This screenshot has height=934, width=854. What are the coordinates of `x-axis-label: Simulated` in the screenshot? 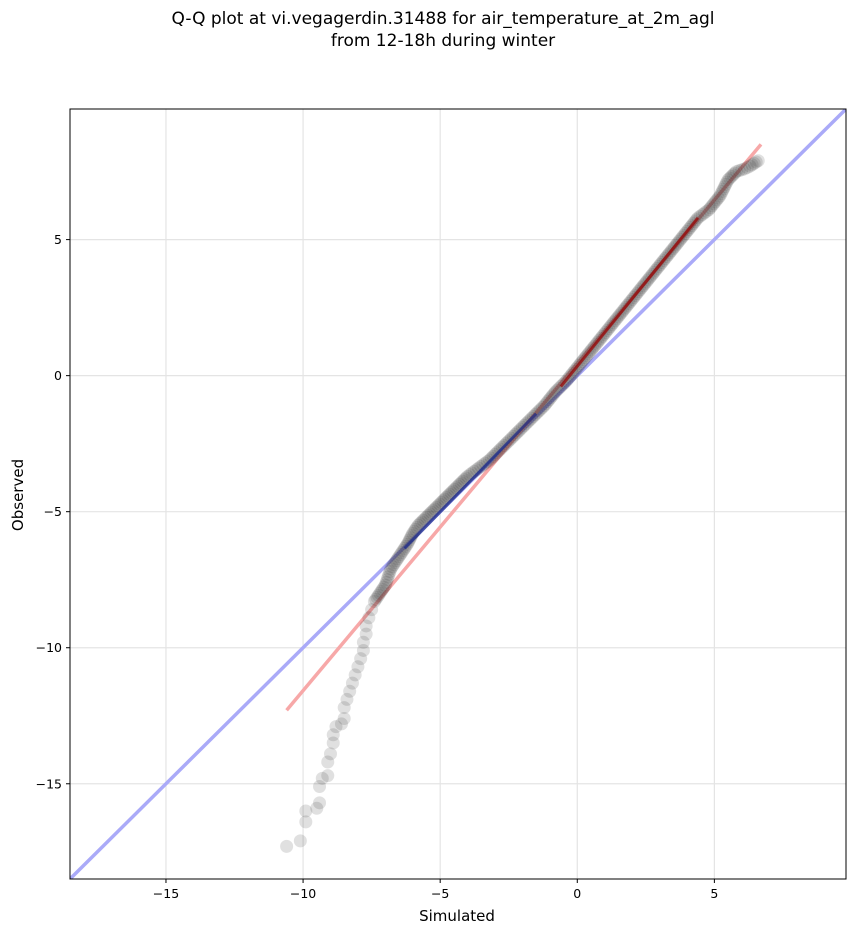 It's located at (457, 916).